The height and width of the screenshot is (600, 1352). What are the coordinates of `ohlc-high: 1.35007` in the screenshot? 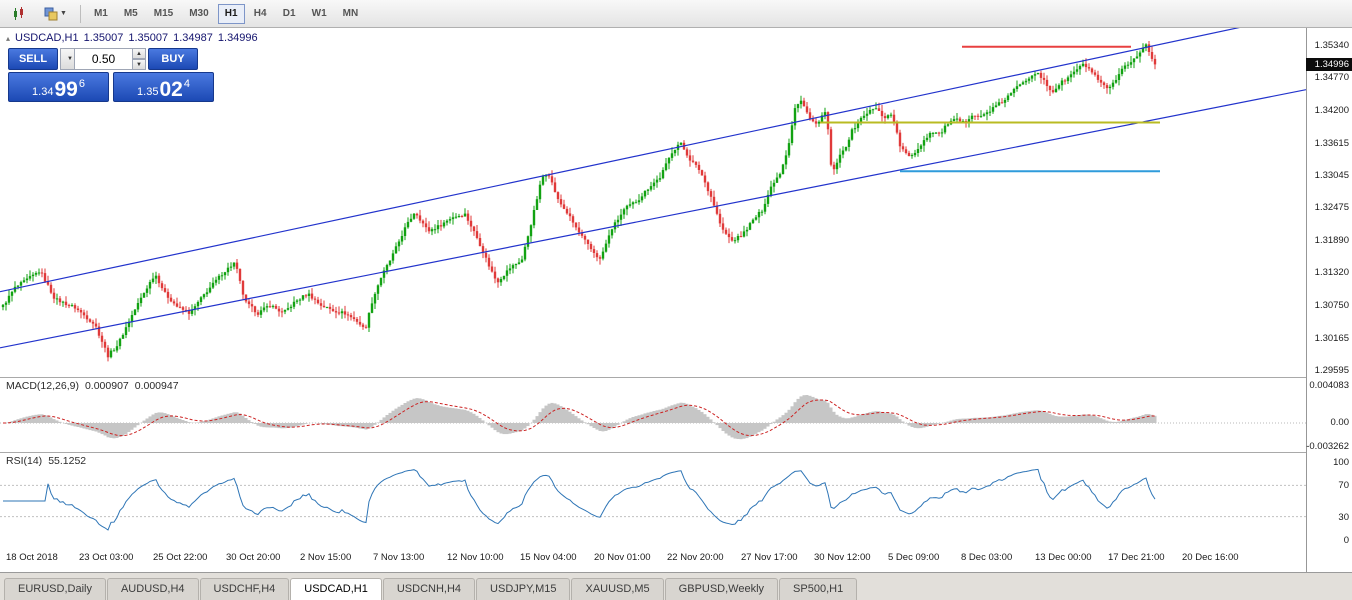 It's located at (148, 38).